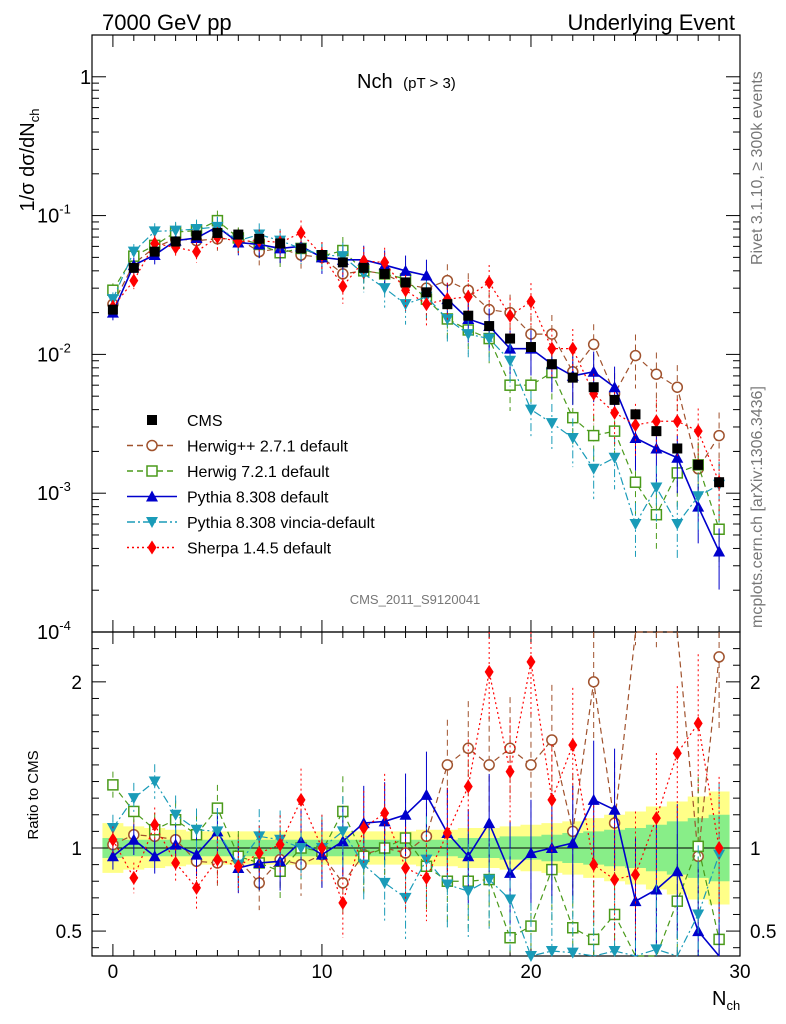  Describe the element at coordinates (29, 160) in the screenshot. I see `y-axis-label: 1/σ dσ/dNch` at that location.